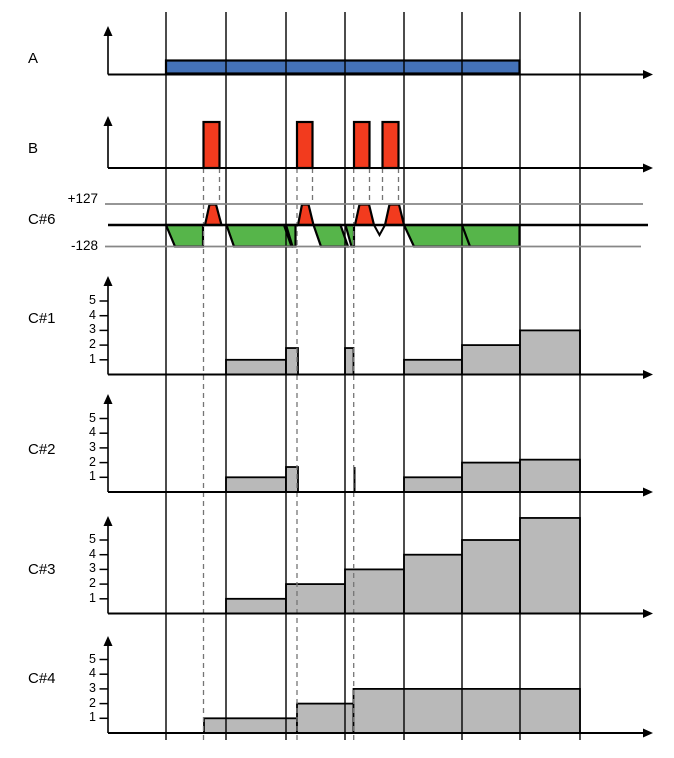 This screenshot has width=674, height=758. Describe the element at coordinates (82, 198) in the screenshot. I see `ref-label-plus127: +127` at that location.